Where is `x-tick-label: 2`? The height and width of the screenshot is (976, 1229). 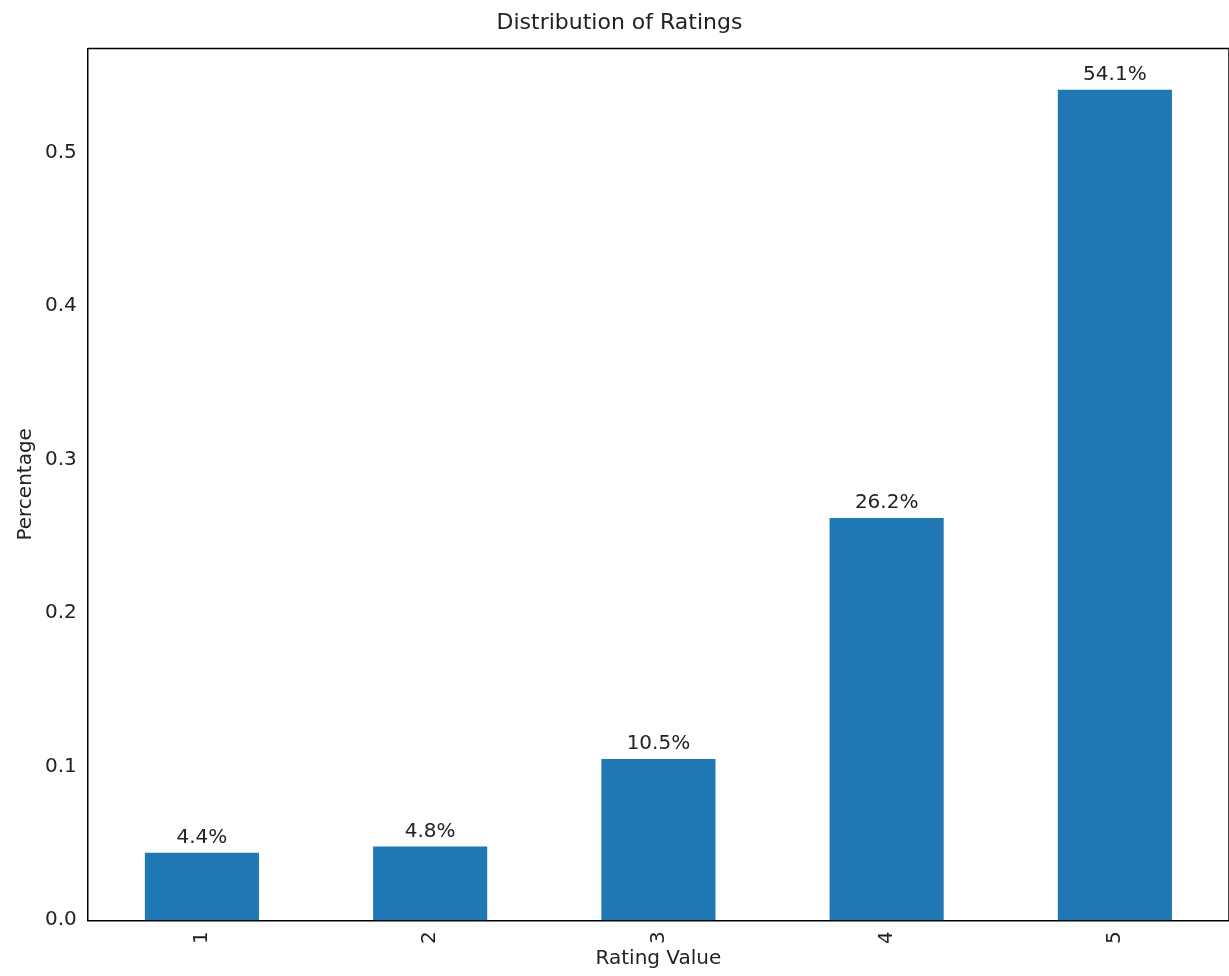 x-tick-label: 2 is located at coordinates (428, 938).